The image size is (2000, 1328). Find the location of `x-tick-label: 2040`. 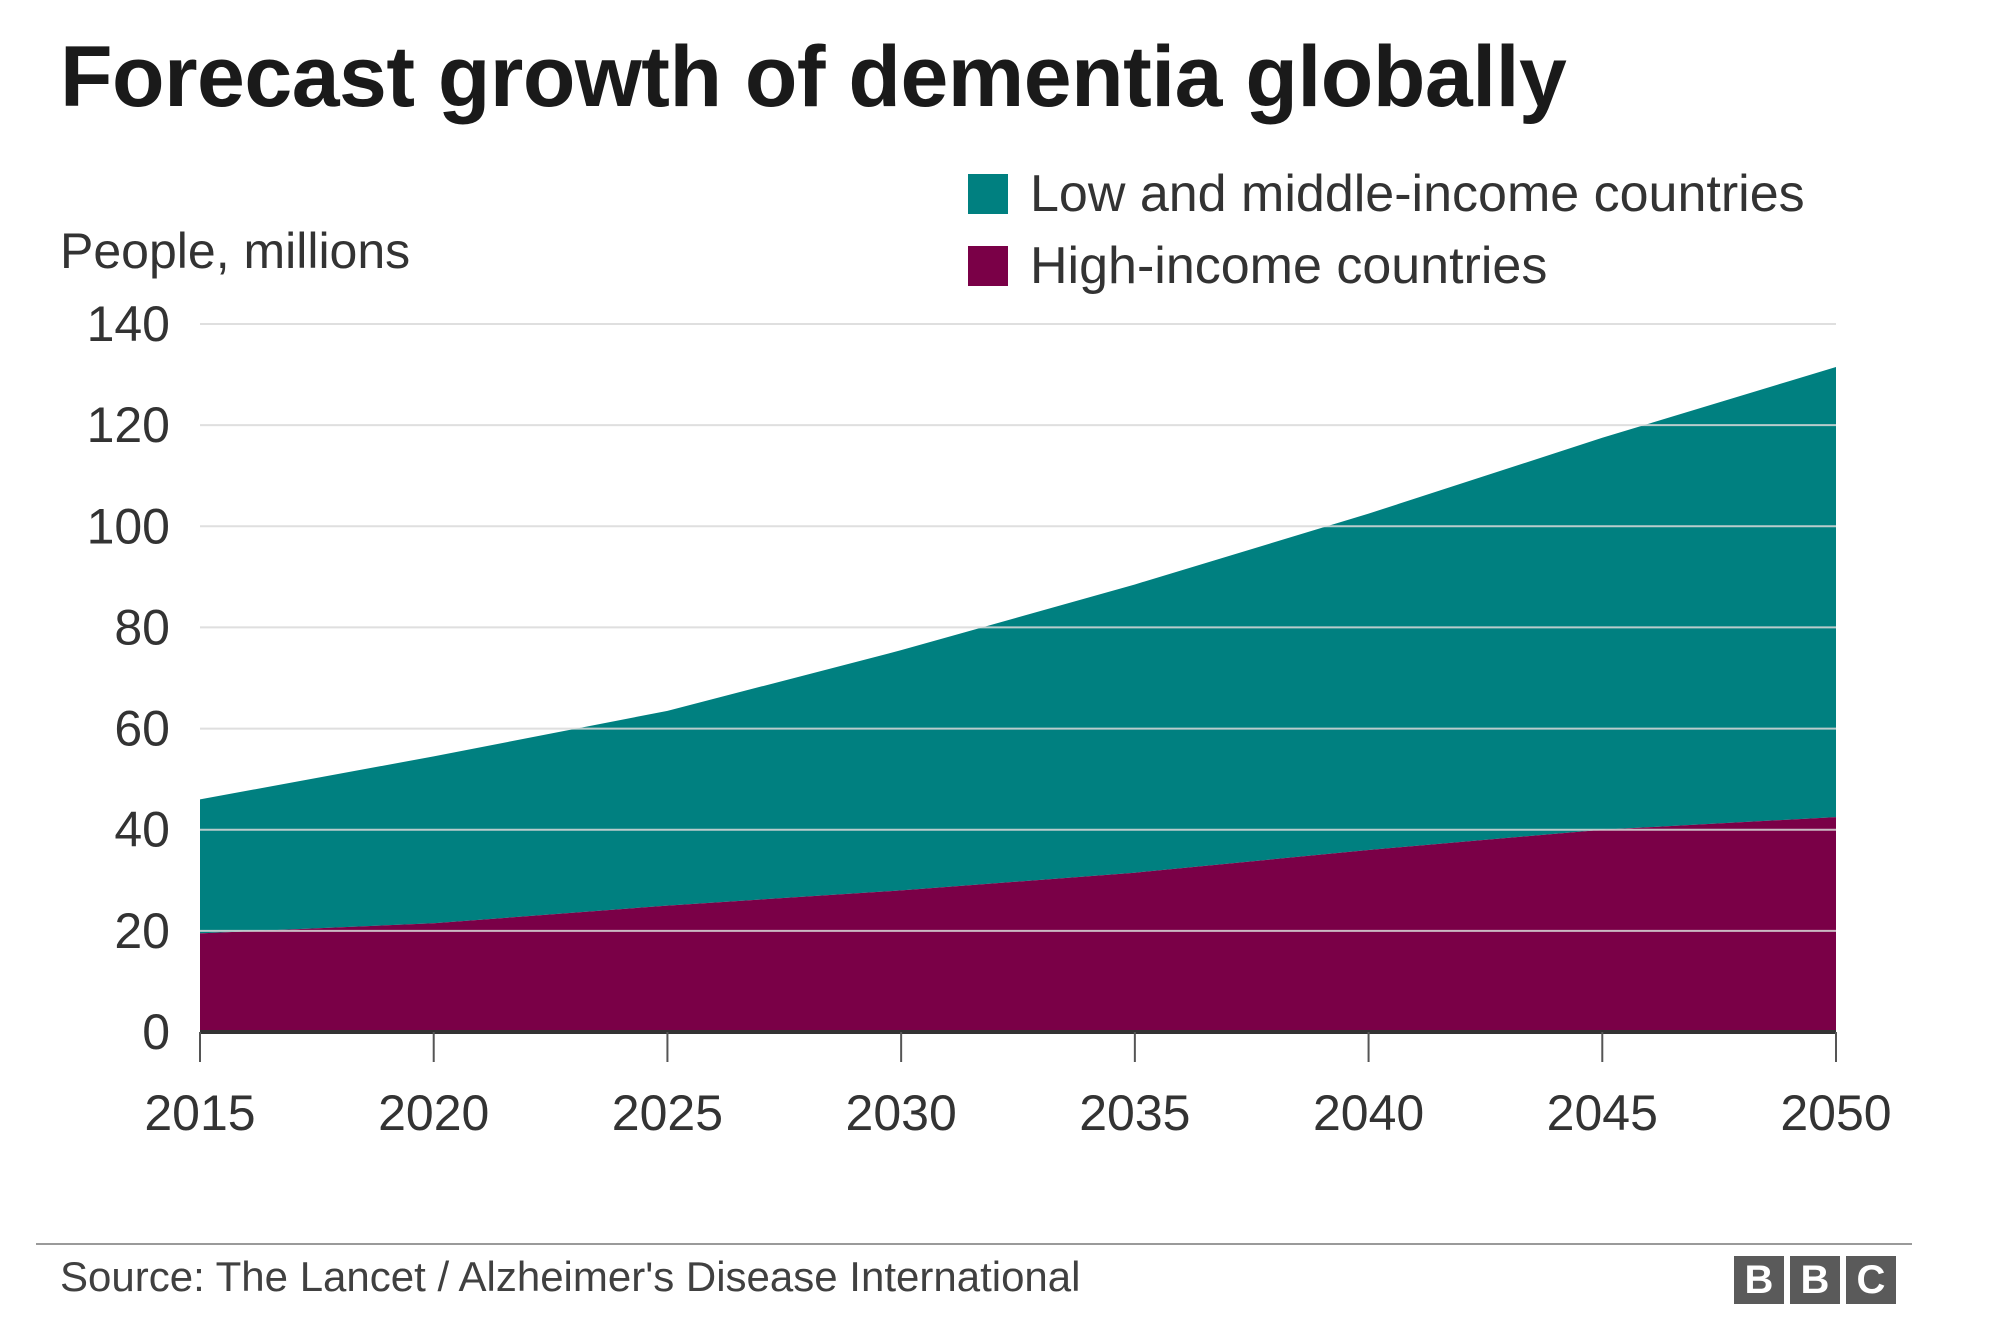

x-tick-label: 2040 is located at coordinates (1368, 1113).